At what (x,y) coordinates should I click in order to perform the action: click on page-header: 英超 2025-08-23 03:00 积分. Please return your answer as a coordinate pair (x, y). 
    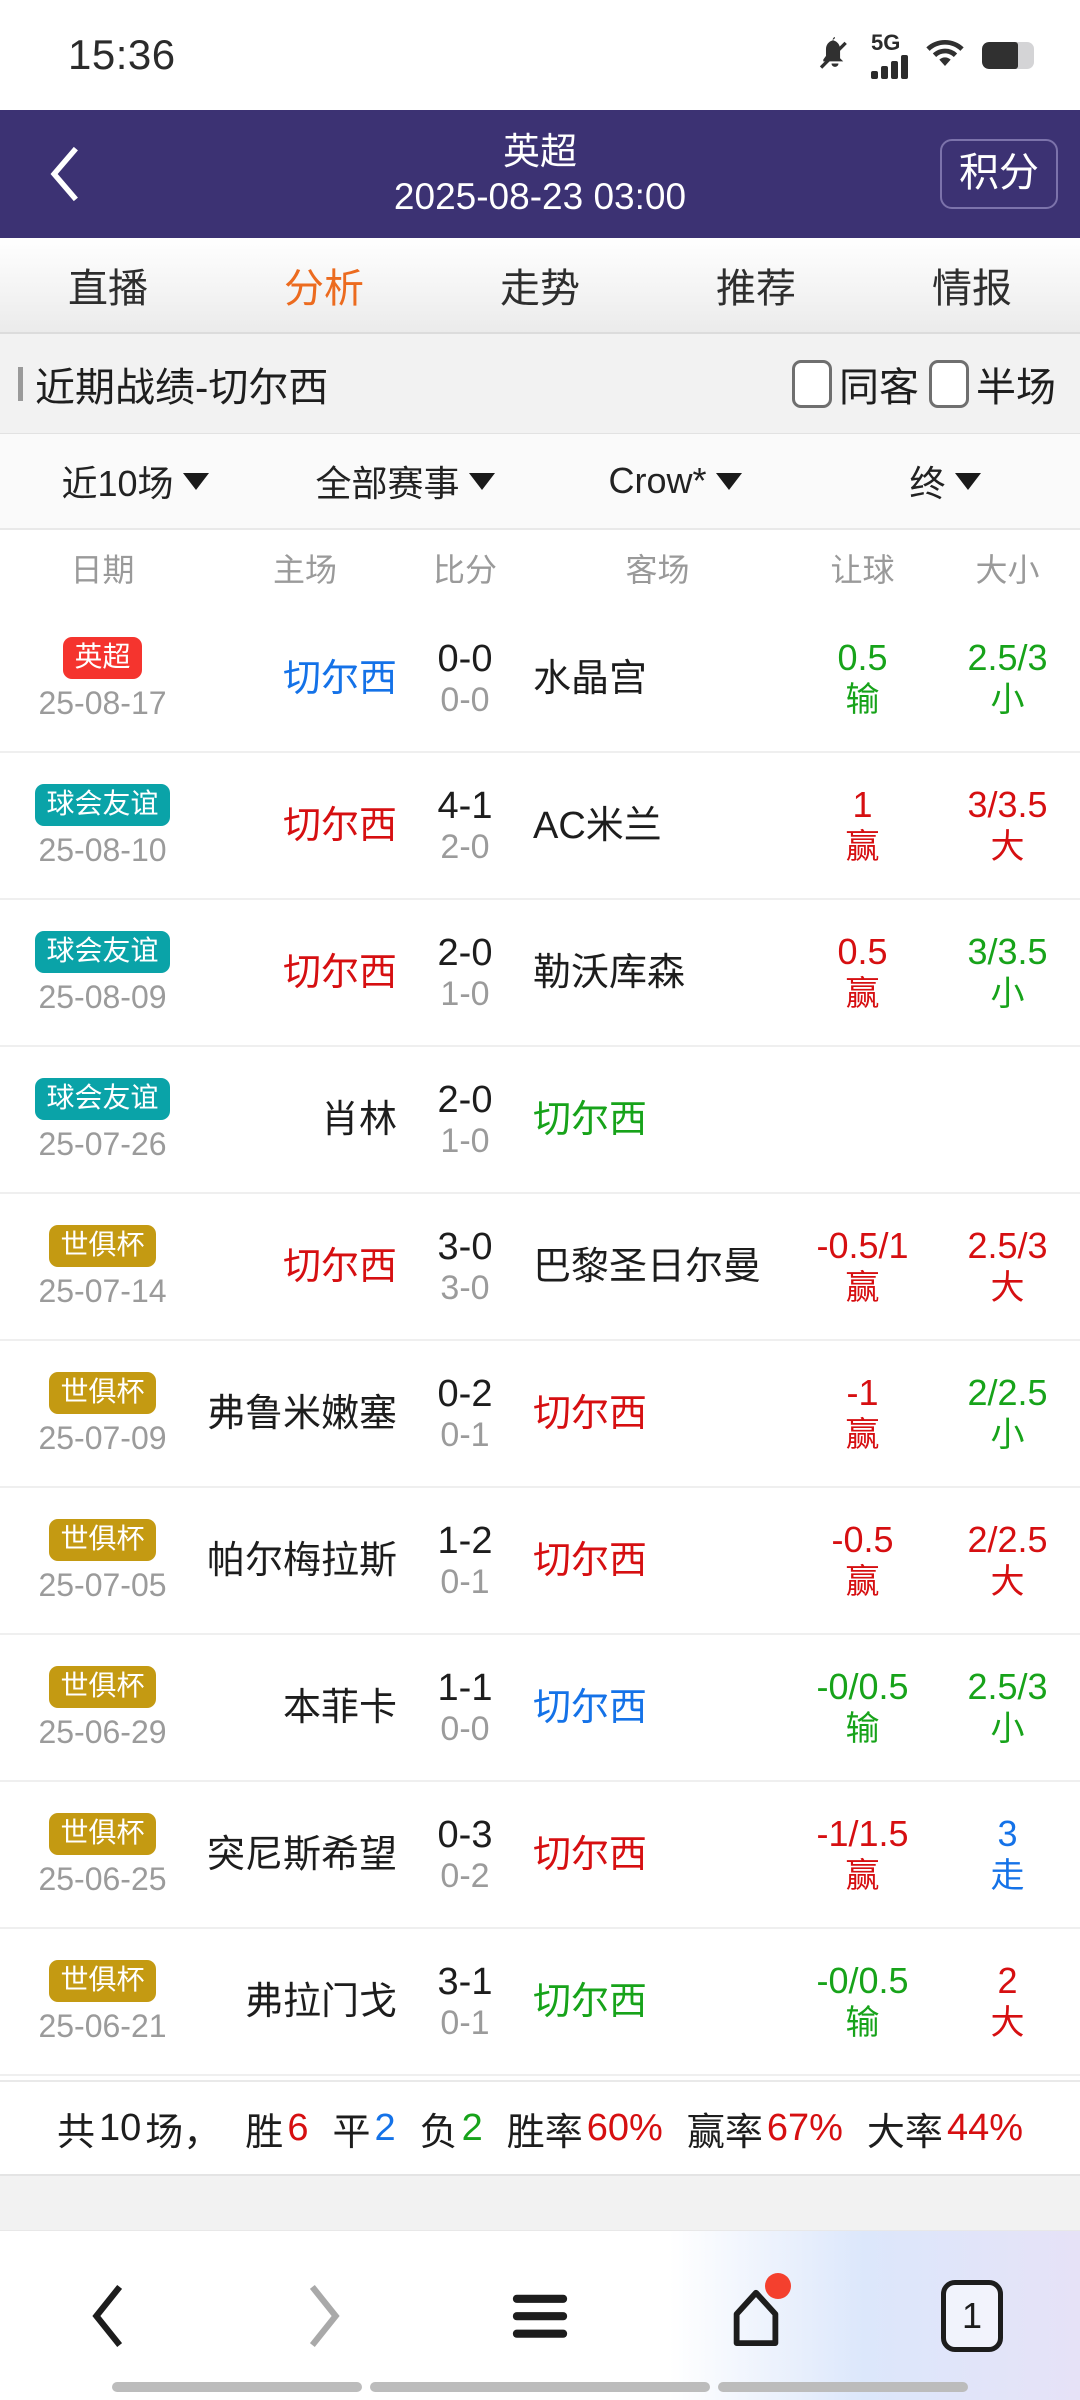
    Looking at the image, I should click on (540, 174).